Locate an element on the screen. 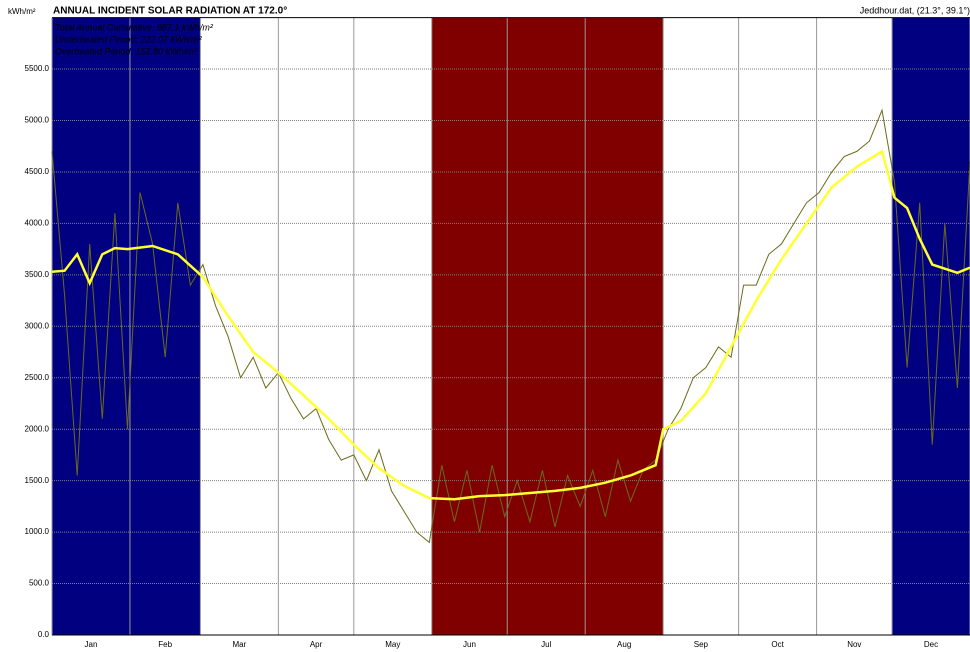  x-tick-label: May is located at coordinates (392, 644).